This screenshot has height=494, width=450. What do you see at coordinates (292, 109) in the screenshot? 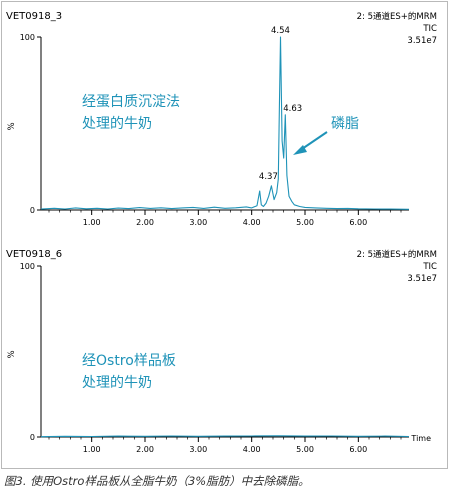
I see `panel-1-peak-label: 4.63` at bounding box center [292, 109].